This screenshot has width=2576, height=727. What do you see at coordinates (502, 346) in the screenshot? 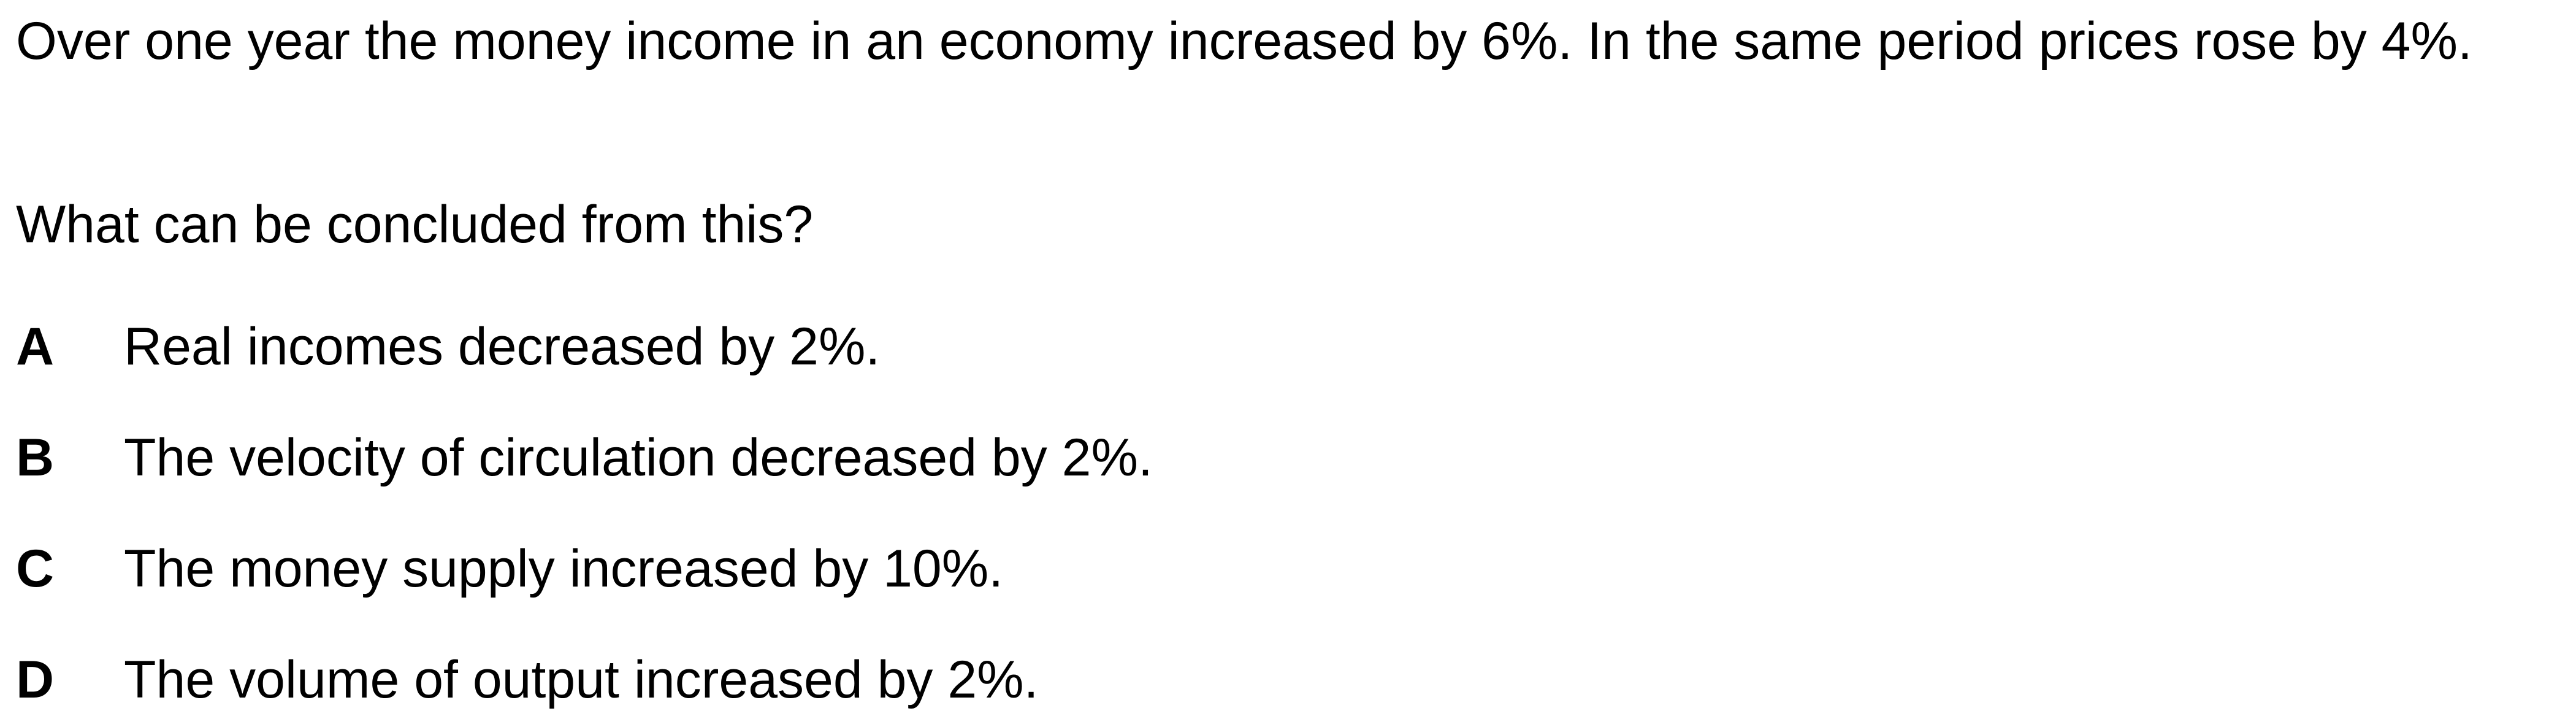
I see `option-a-text: Real incomes decreased by 2%.` at bounding box center [502, 346].